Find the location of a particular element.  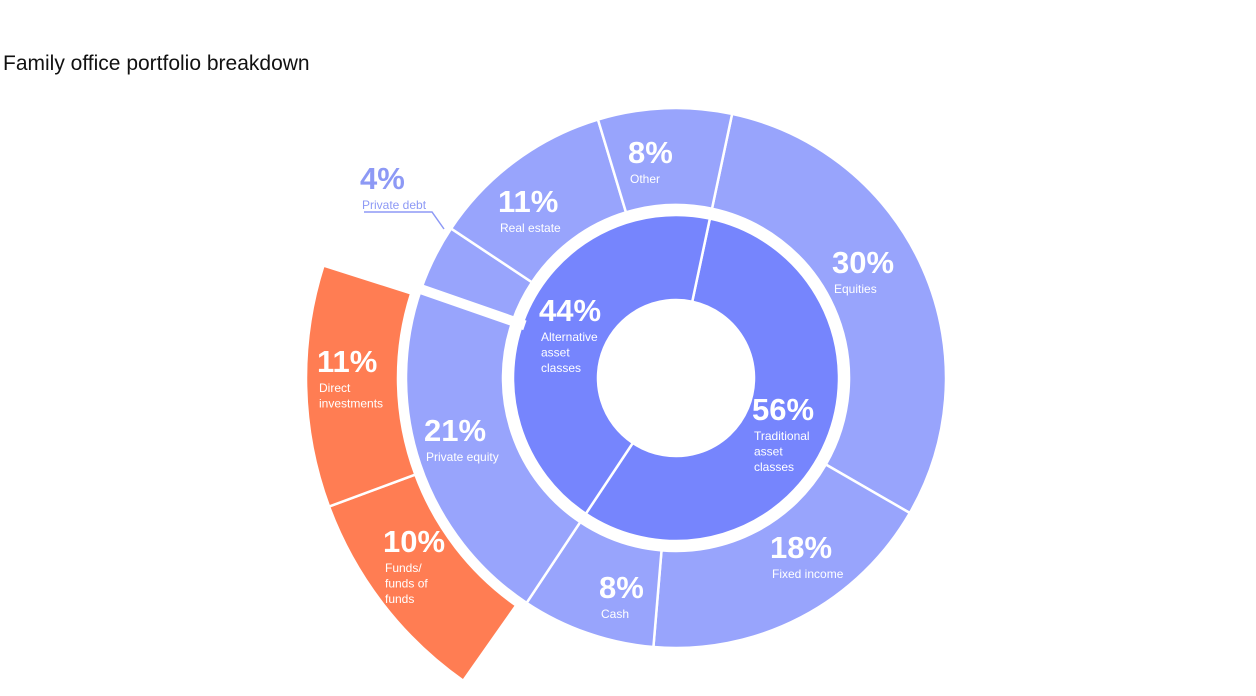

alternative-asset-classes-value-label: 44% is located at coordinates (570, 310).